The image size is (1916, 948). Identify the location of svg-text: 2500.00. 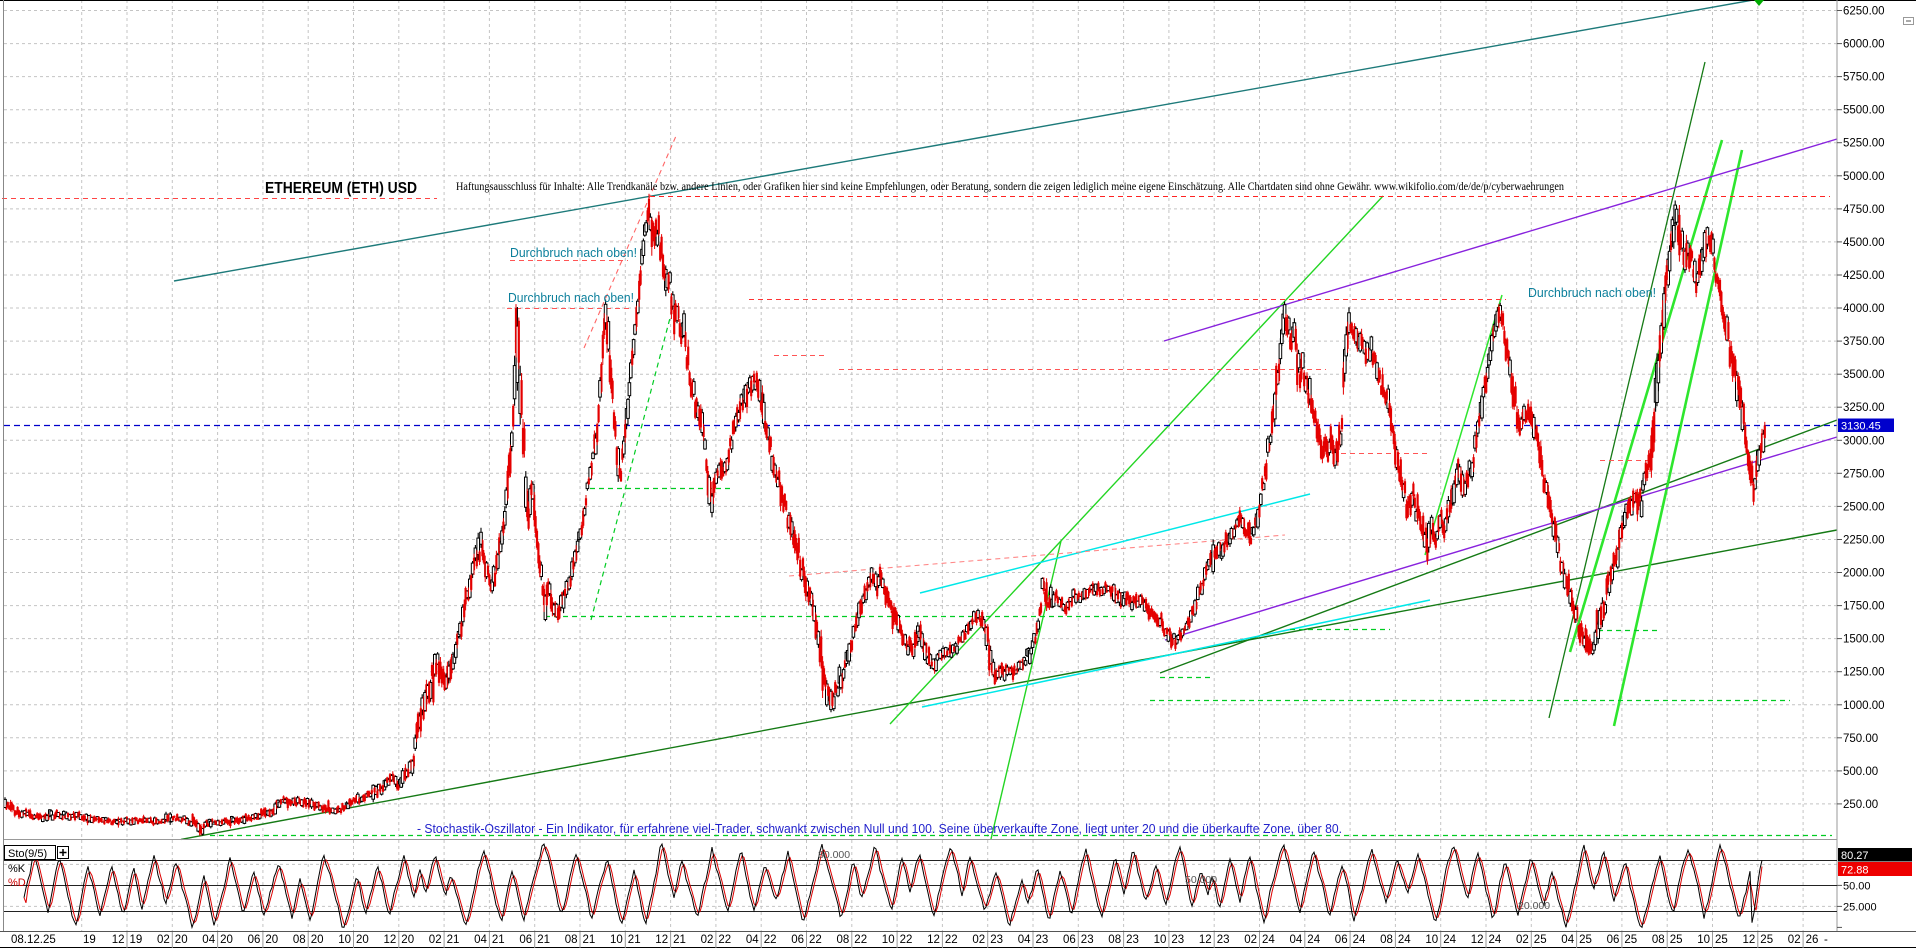
(1864, 507).